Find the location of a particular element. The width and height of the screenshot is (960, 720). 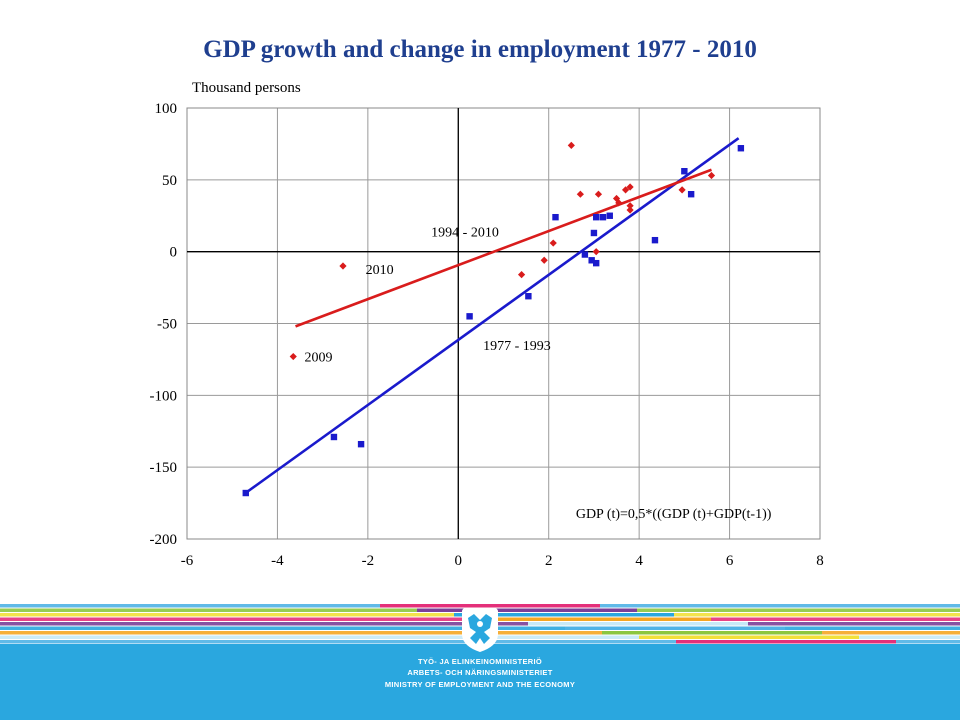

ministry-name-en: MINISTRY OF EMPLOYMENT AND THE ECONOMY is located at coordinates (480, 684).